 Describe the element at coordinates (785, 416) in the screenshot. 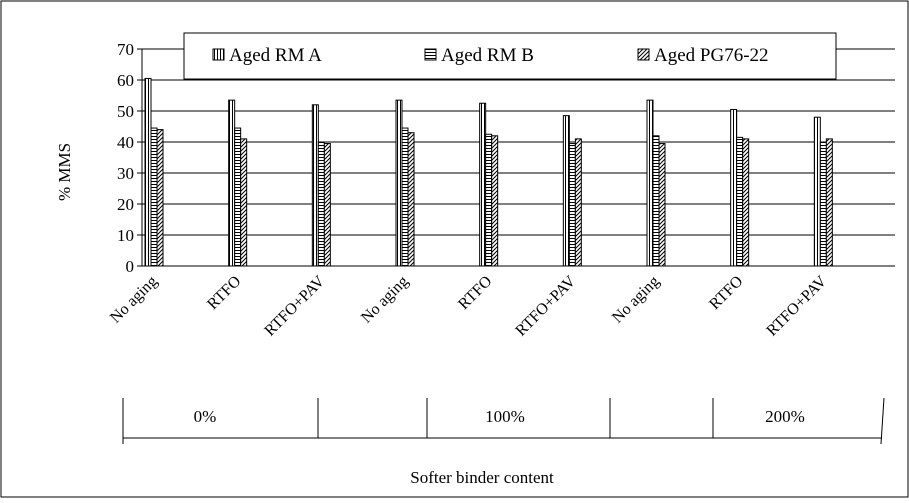

I see `group-label: 200%` at that location.